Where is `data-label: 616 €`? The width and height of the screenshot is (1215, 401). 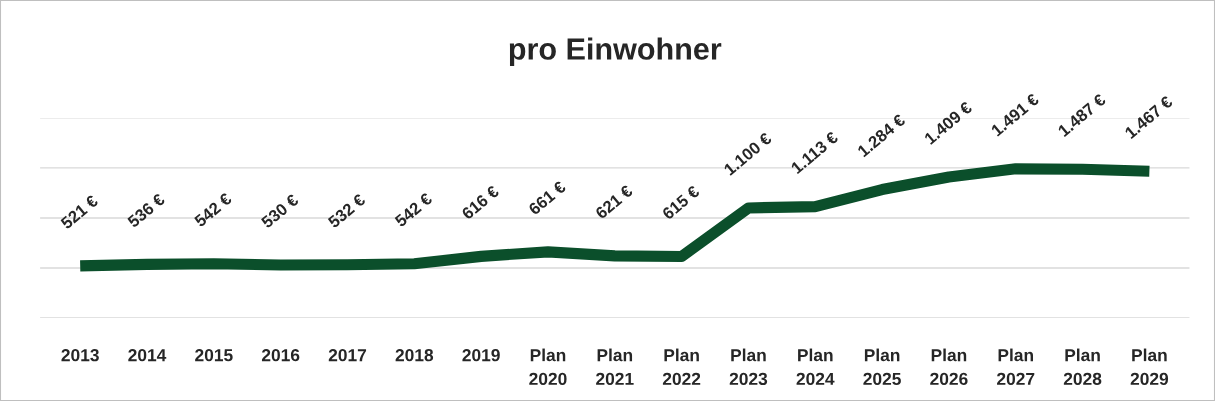 data-label: 616 € is located at coordinates (480, 202).